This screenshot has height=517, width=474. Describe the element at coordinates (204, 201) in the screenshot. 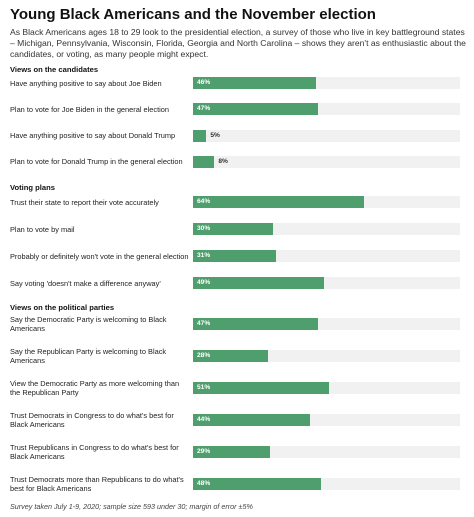

I see `value-label: 64%` at that location.